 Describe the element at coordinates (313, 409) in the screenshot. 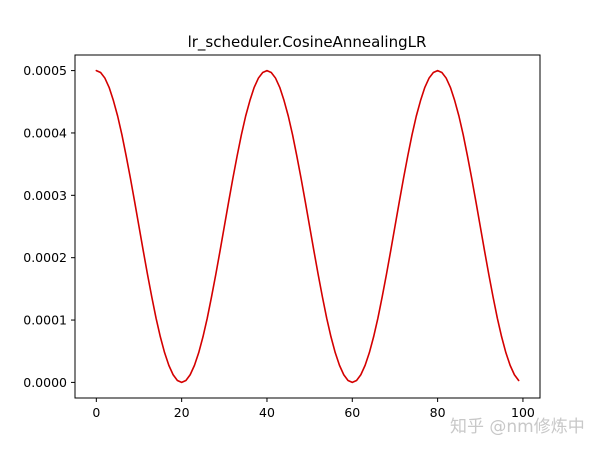

I see `x-axis: 0 20 40 60 80 100` at that location.